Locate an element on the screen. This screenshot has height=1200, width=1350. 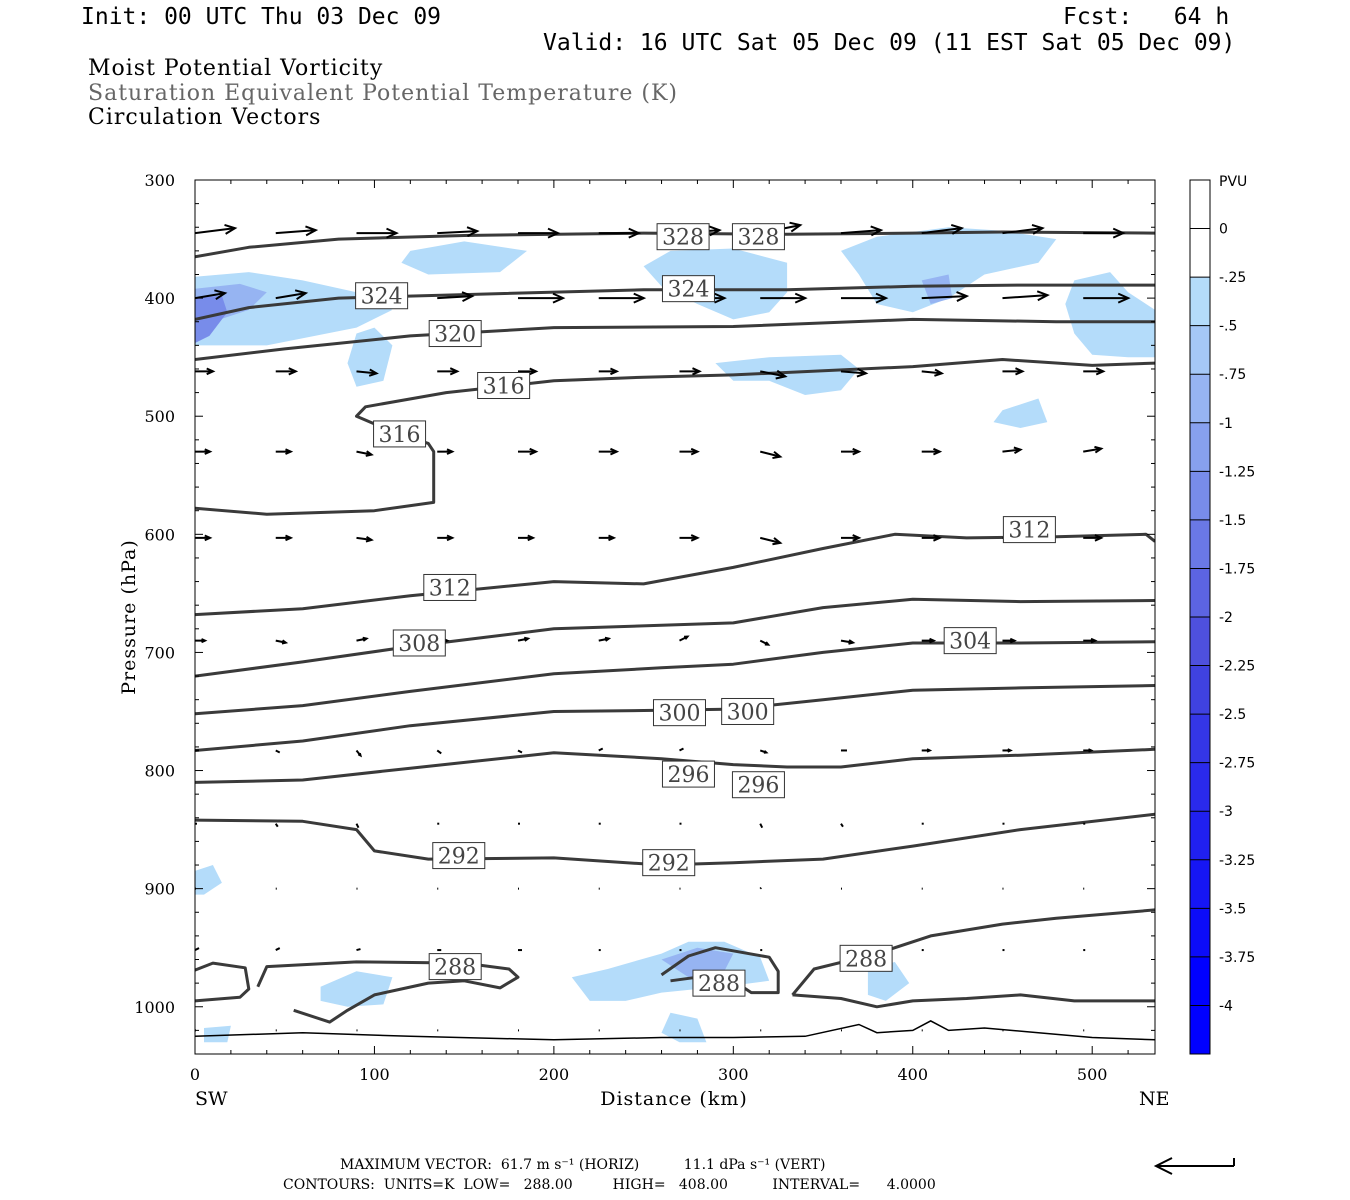
y-tick-label: 900 is located at coordinates (159, 889).